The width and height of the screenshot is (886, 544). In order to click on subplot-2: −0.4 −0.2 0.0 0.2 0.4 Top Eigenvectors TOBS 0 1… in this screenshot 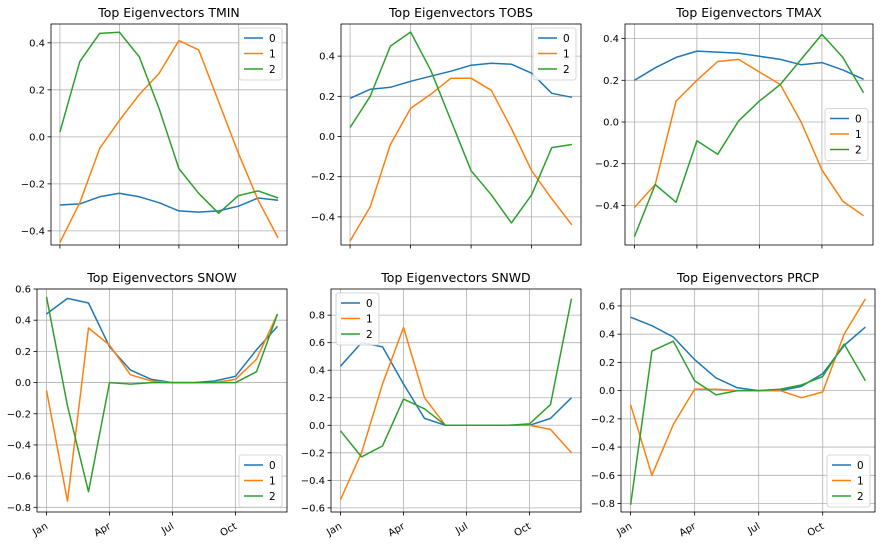, I will do `click(446, 127)`.